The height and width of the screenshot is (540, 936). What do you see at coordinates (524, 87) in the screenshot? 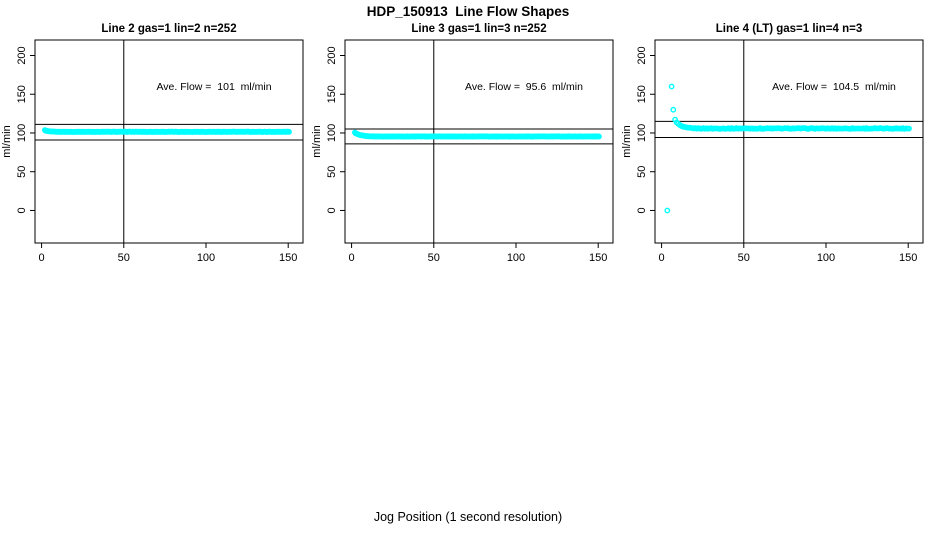
I see `ave-flow-annotation: Ave. Flow = 95.6 ml/min` at bounding box center [524, 87].